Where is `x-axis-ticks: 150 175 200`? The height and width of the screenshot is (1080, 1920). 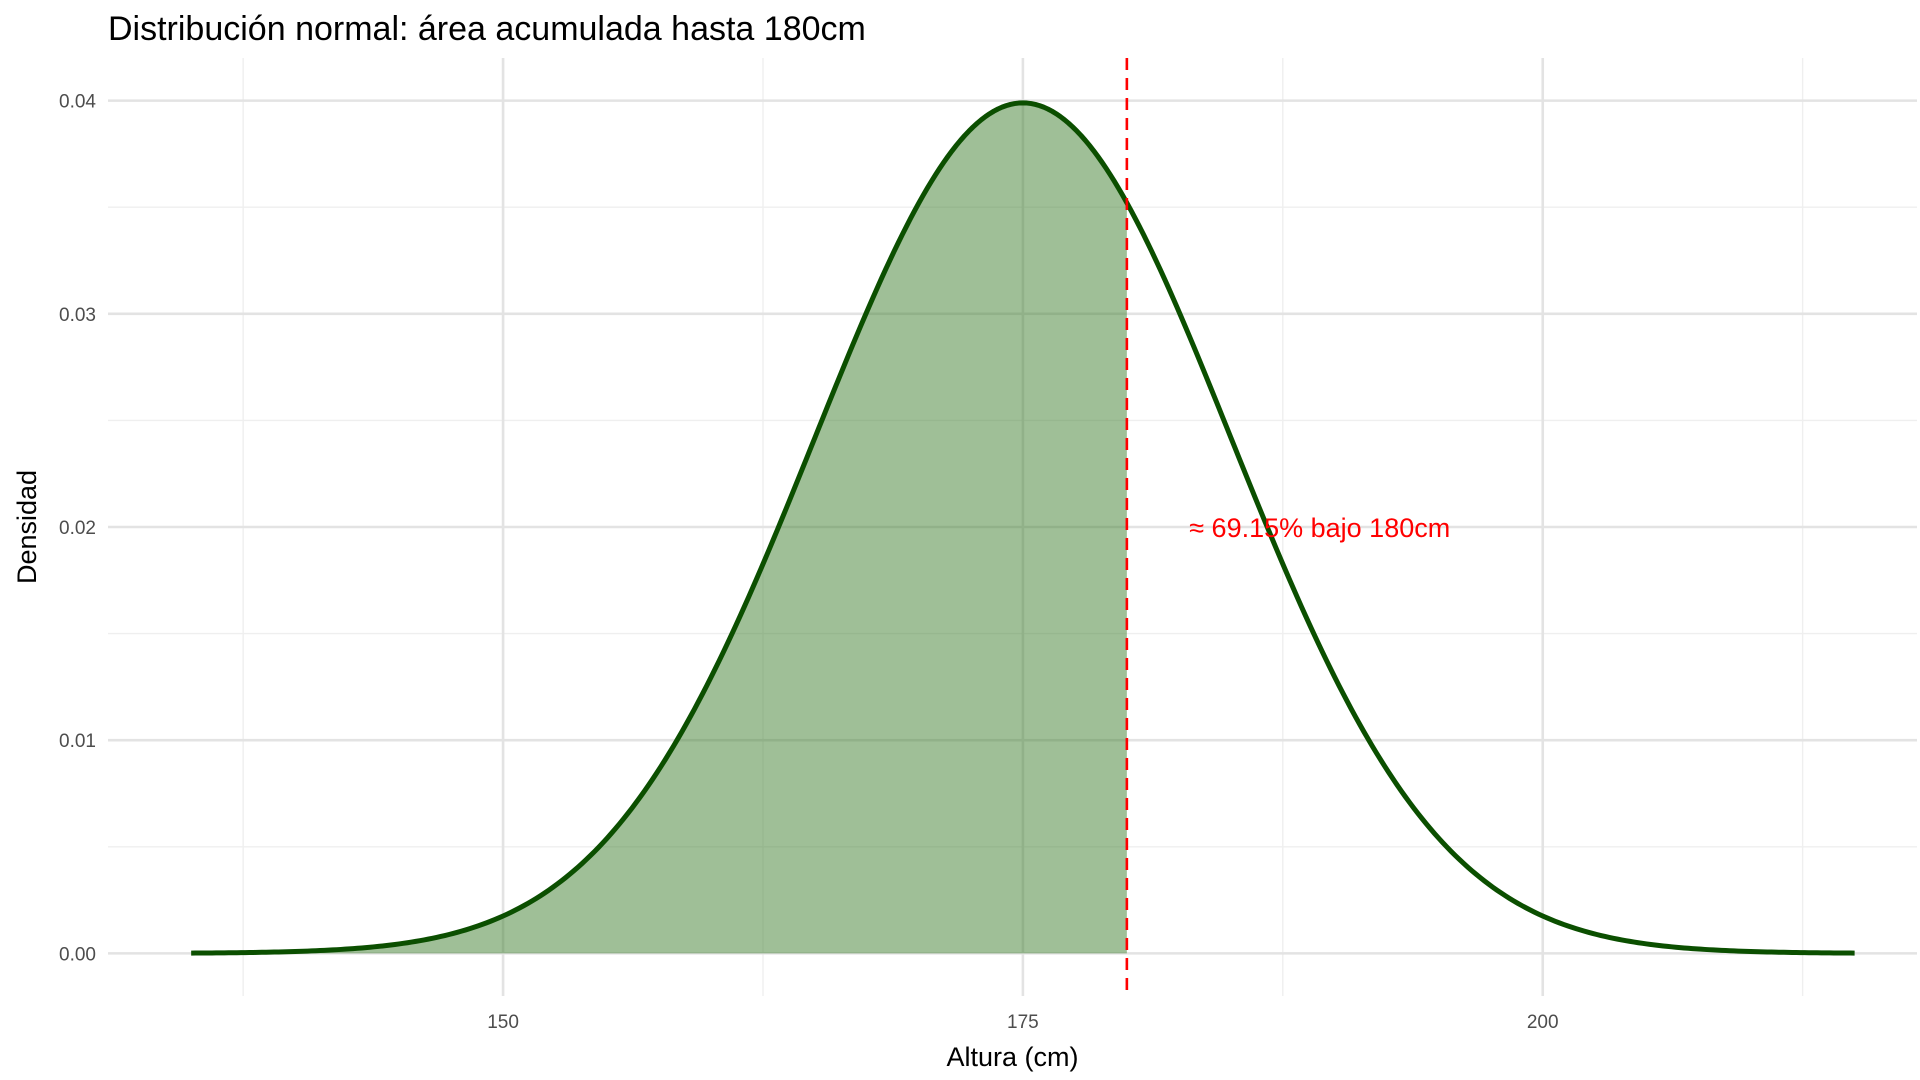 x-axis-ticks: 150 175 200 is located at coordinates (1022, 1022).